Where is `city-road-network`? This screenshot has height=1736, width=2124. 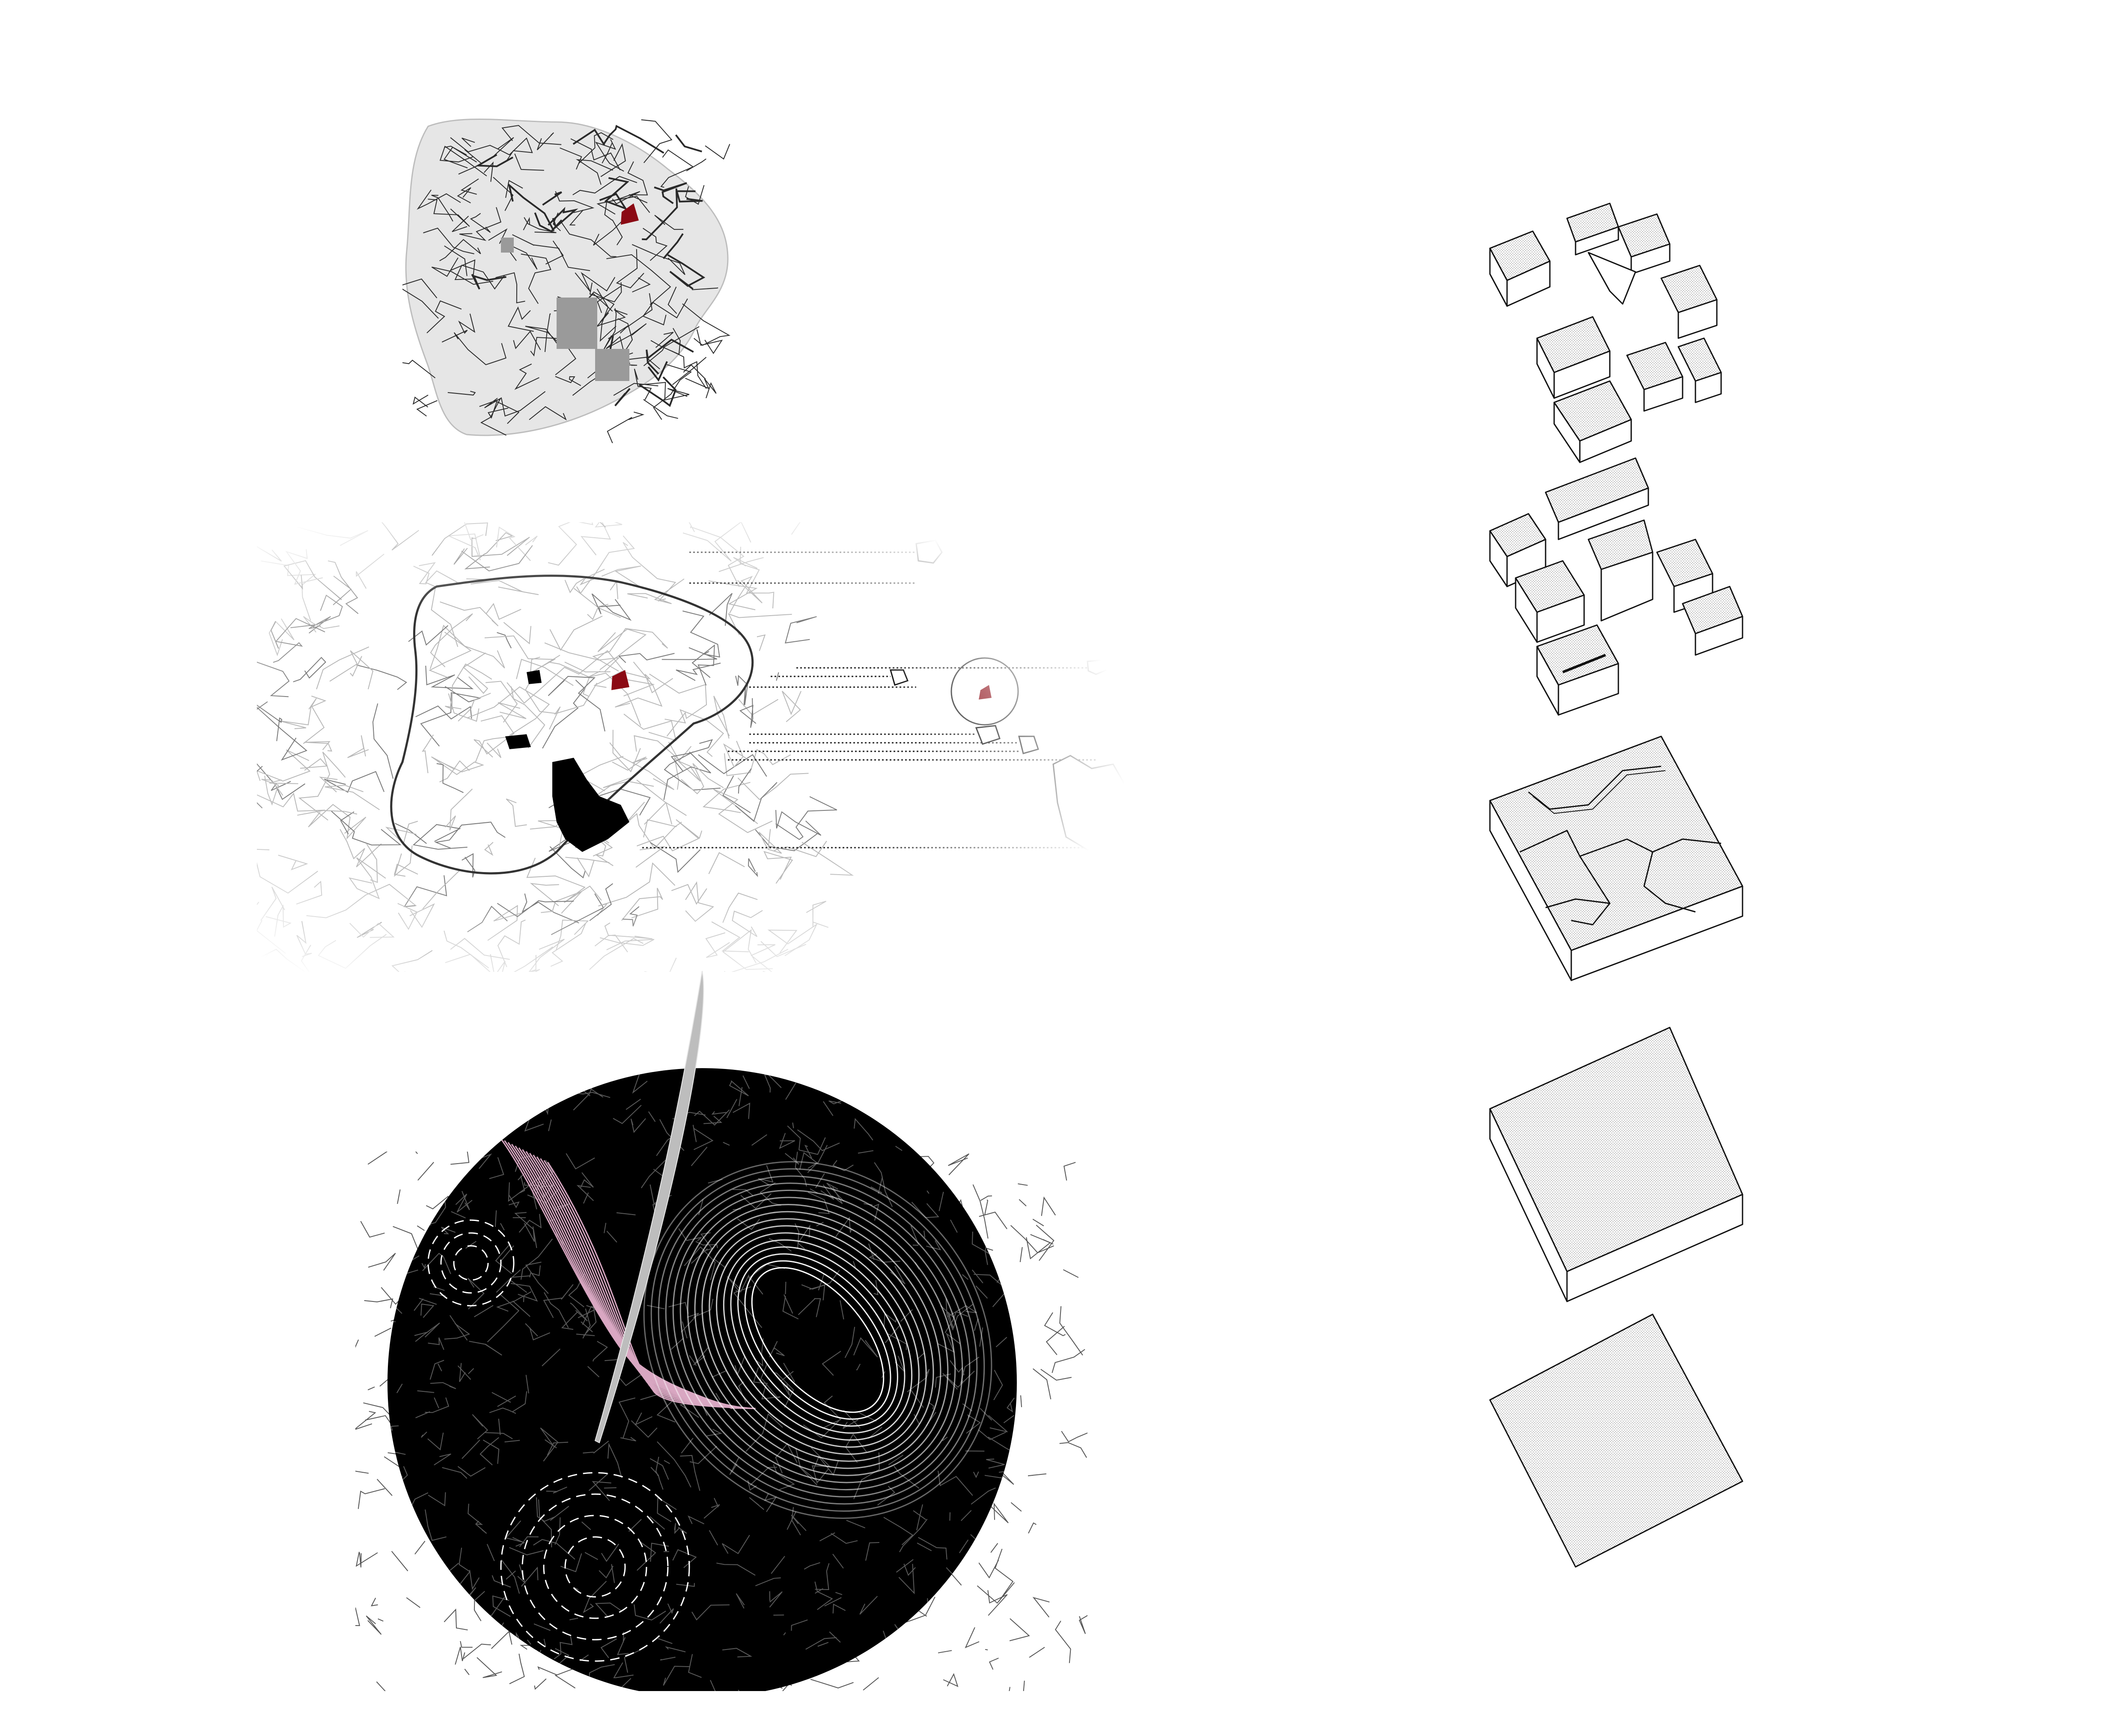 city-road-network is located at coordinates (566, 281).